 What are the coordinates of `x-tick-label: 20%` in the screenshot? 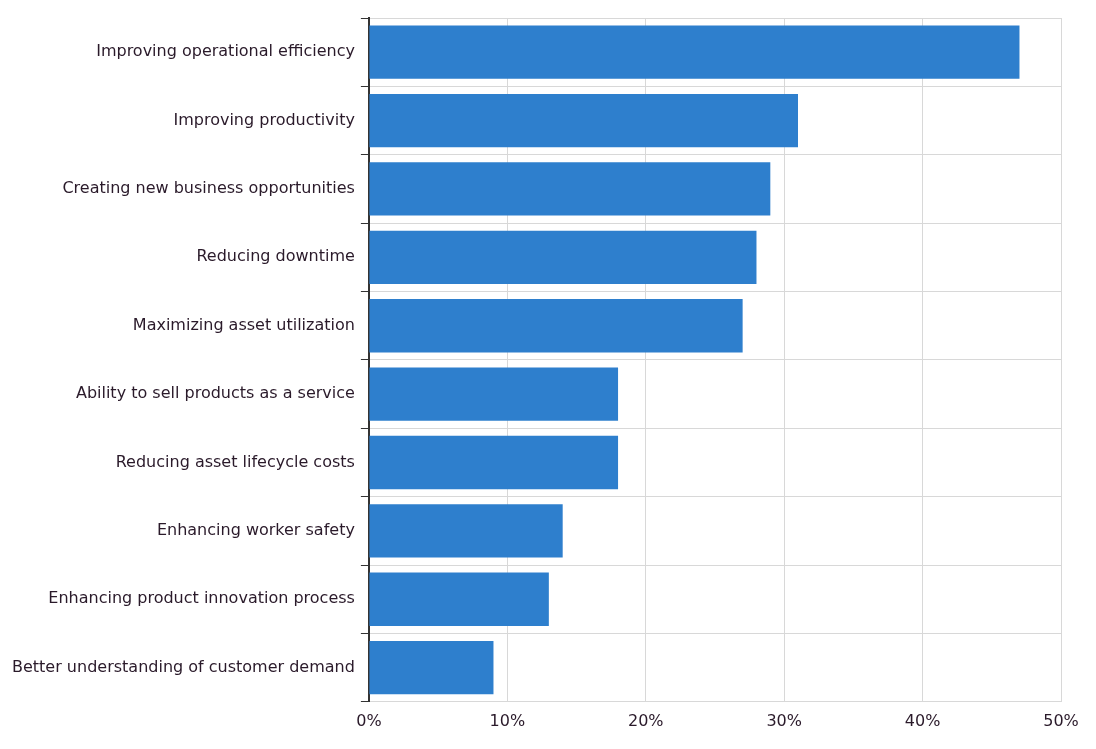 It's located at (645, 720).